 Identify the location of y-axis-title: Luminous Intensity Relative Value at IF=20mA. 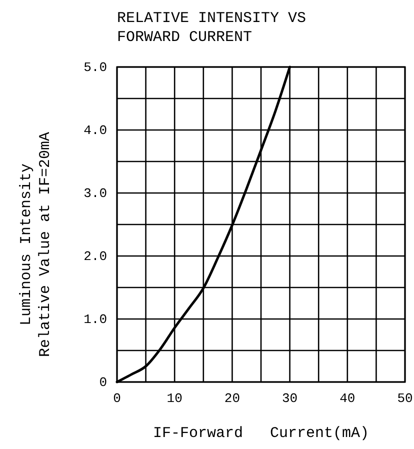
(36, 245).